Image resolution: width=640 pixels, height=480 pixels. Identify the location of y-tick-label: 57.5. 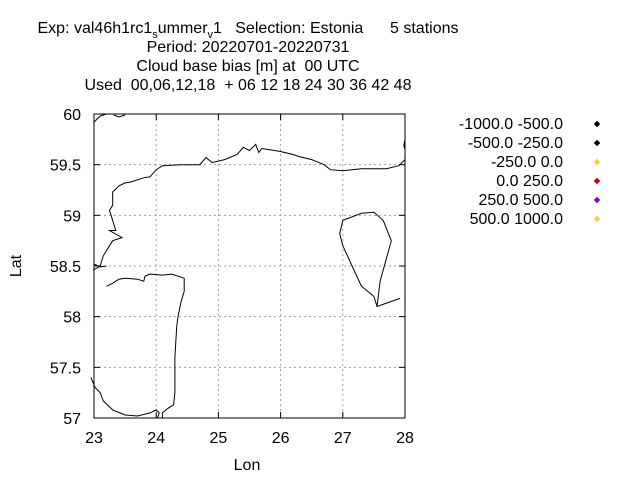
(65, 368).